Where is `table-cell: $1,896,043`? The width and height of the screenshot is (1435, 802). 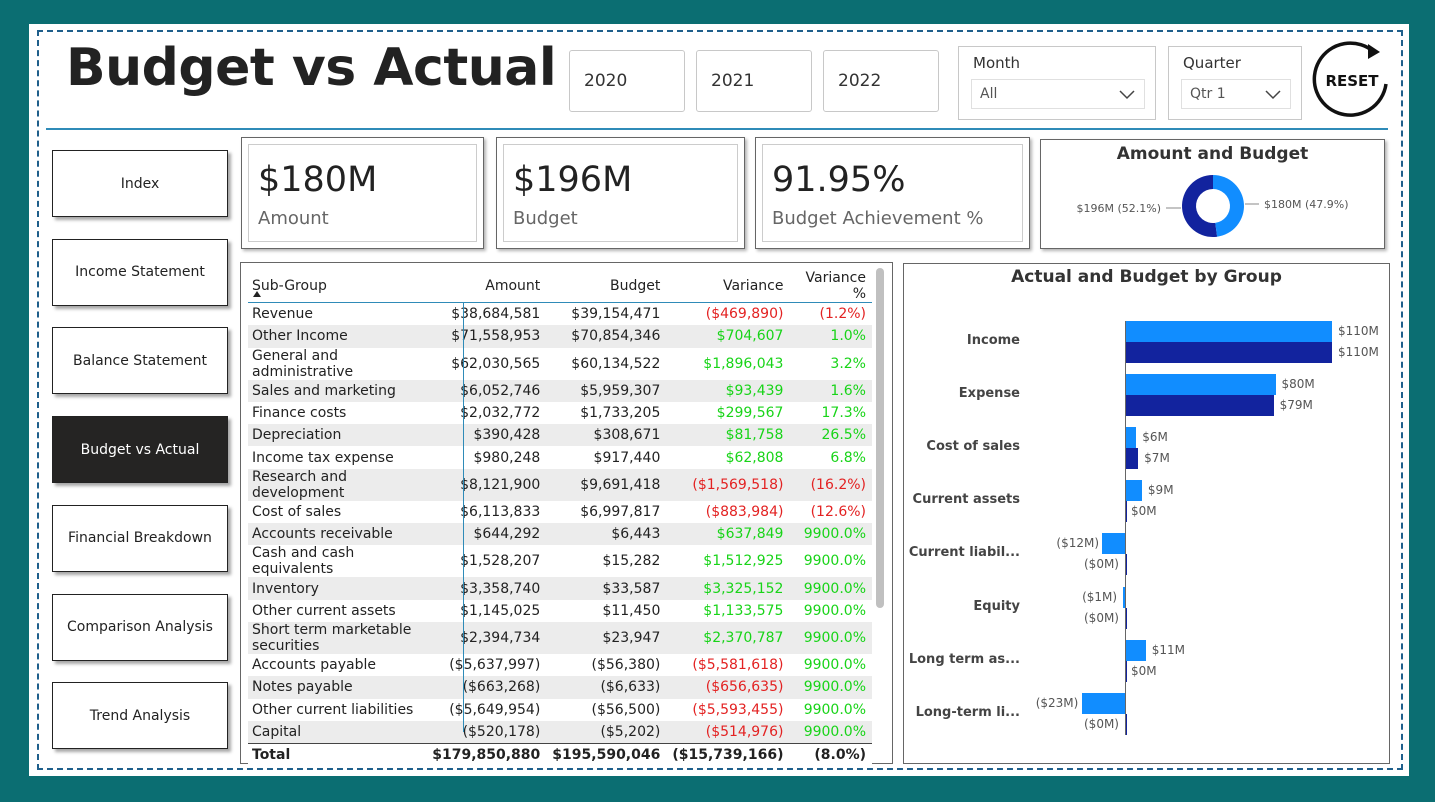 table-cell: $1,896,043 is located at coordinates (743, 363).